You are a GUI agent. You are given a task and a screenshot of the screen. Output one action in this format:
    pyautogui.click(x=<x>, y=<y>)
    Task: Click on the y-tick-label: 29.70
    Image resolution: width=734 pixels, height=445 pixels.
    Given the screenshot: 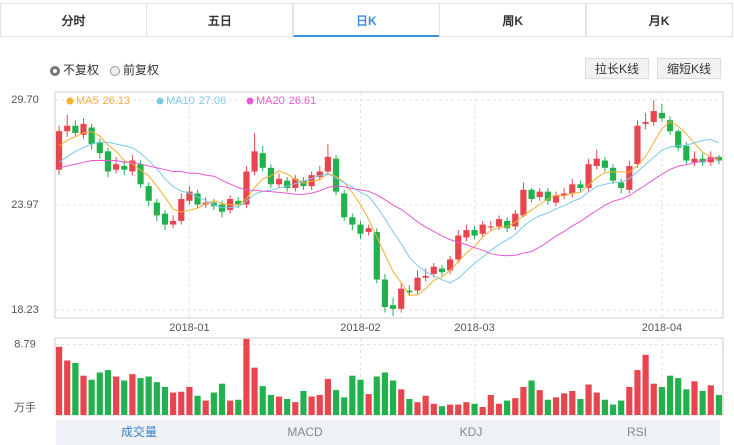 What is the action you would take?
    pyautogui.click(x=25, y=100)
    